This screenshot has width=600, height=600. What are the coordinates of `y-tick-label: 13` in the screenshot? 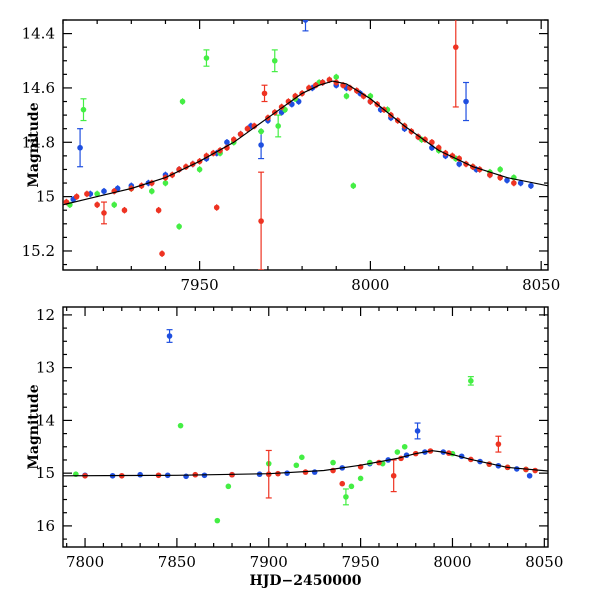 It's located at (45, 368).